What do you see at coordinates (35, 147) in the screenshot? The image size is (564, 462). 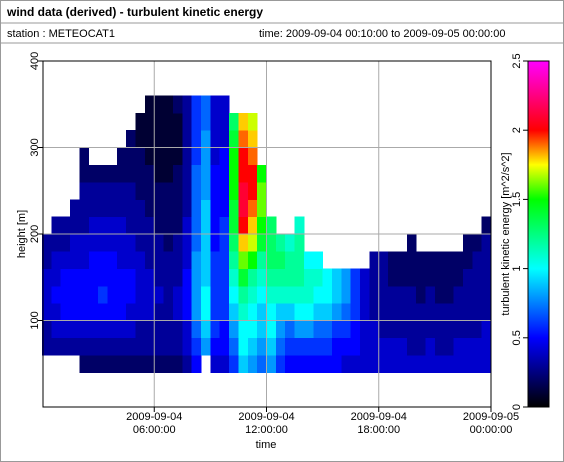 I see `y-tick-label: 300` at bounding box center [35, 147].